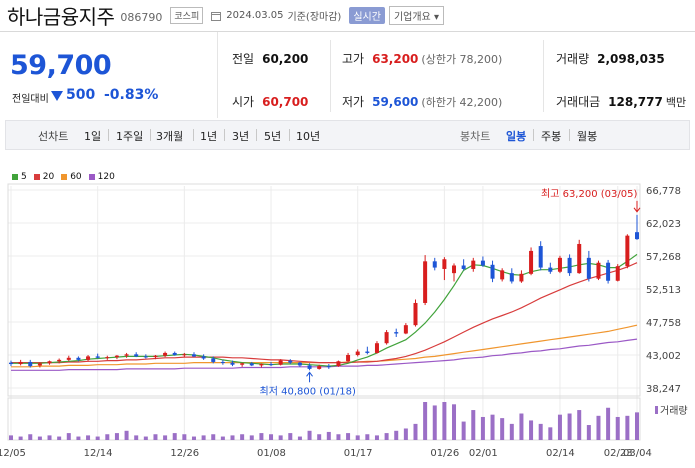 The height and width of the screenshot is (468, 695). What do you see at coordinates (587, 136) in the screenshot?
I see `candle-monthly-button: 월봉` at bounding box center [587, 136].